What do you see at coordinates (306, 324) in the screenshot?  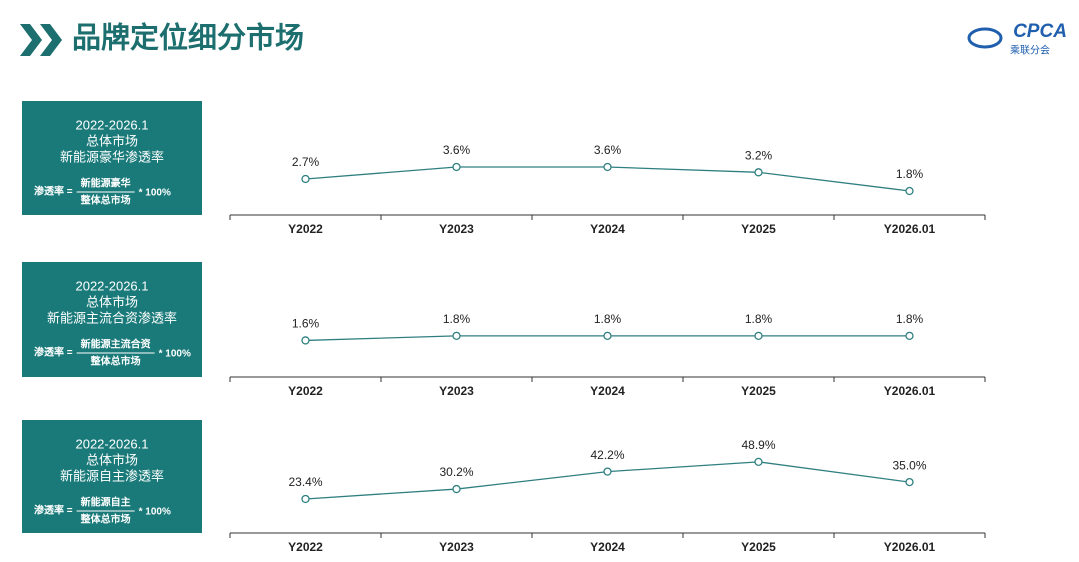 I see `data-label: 1.6%` at bounding box center [306, 324].